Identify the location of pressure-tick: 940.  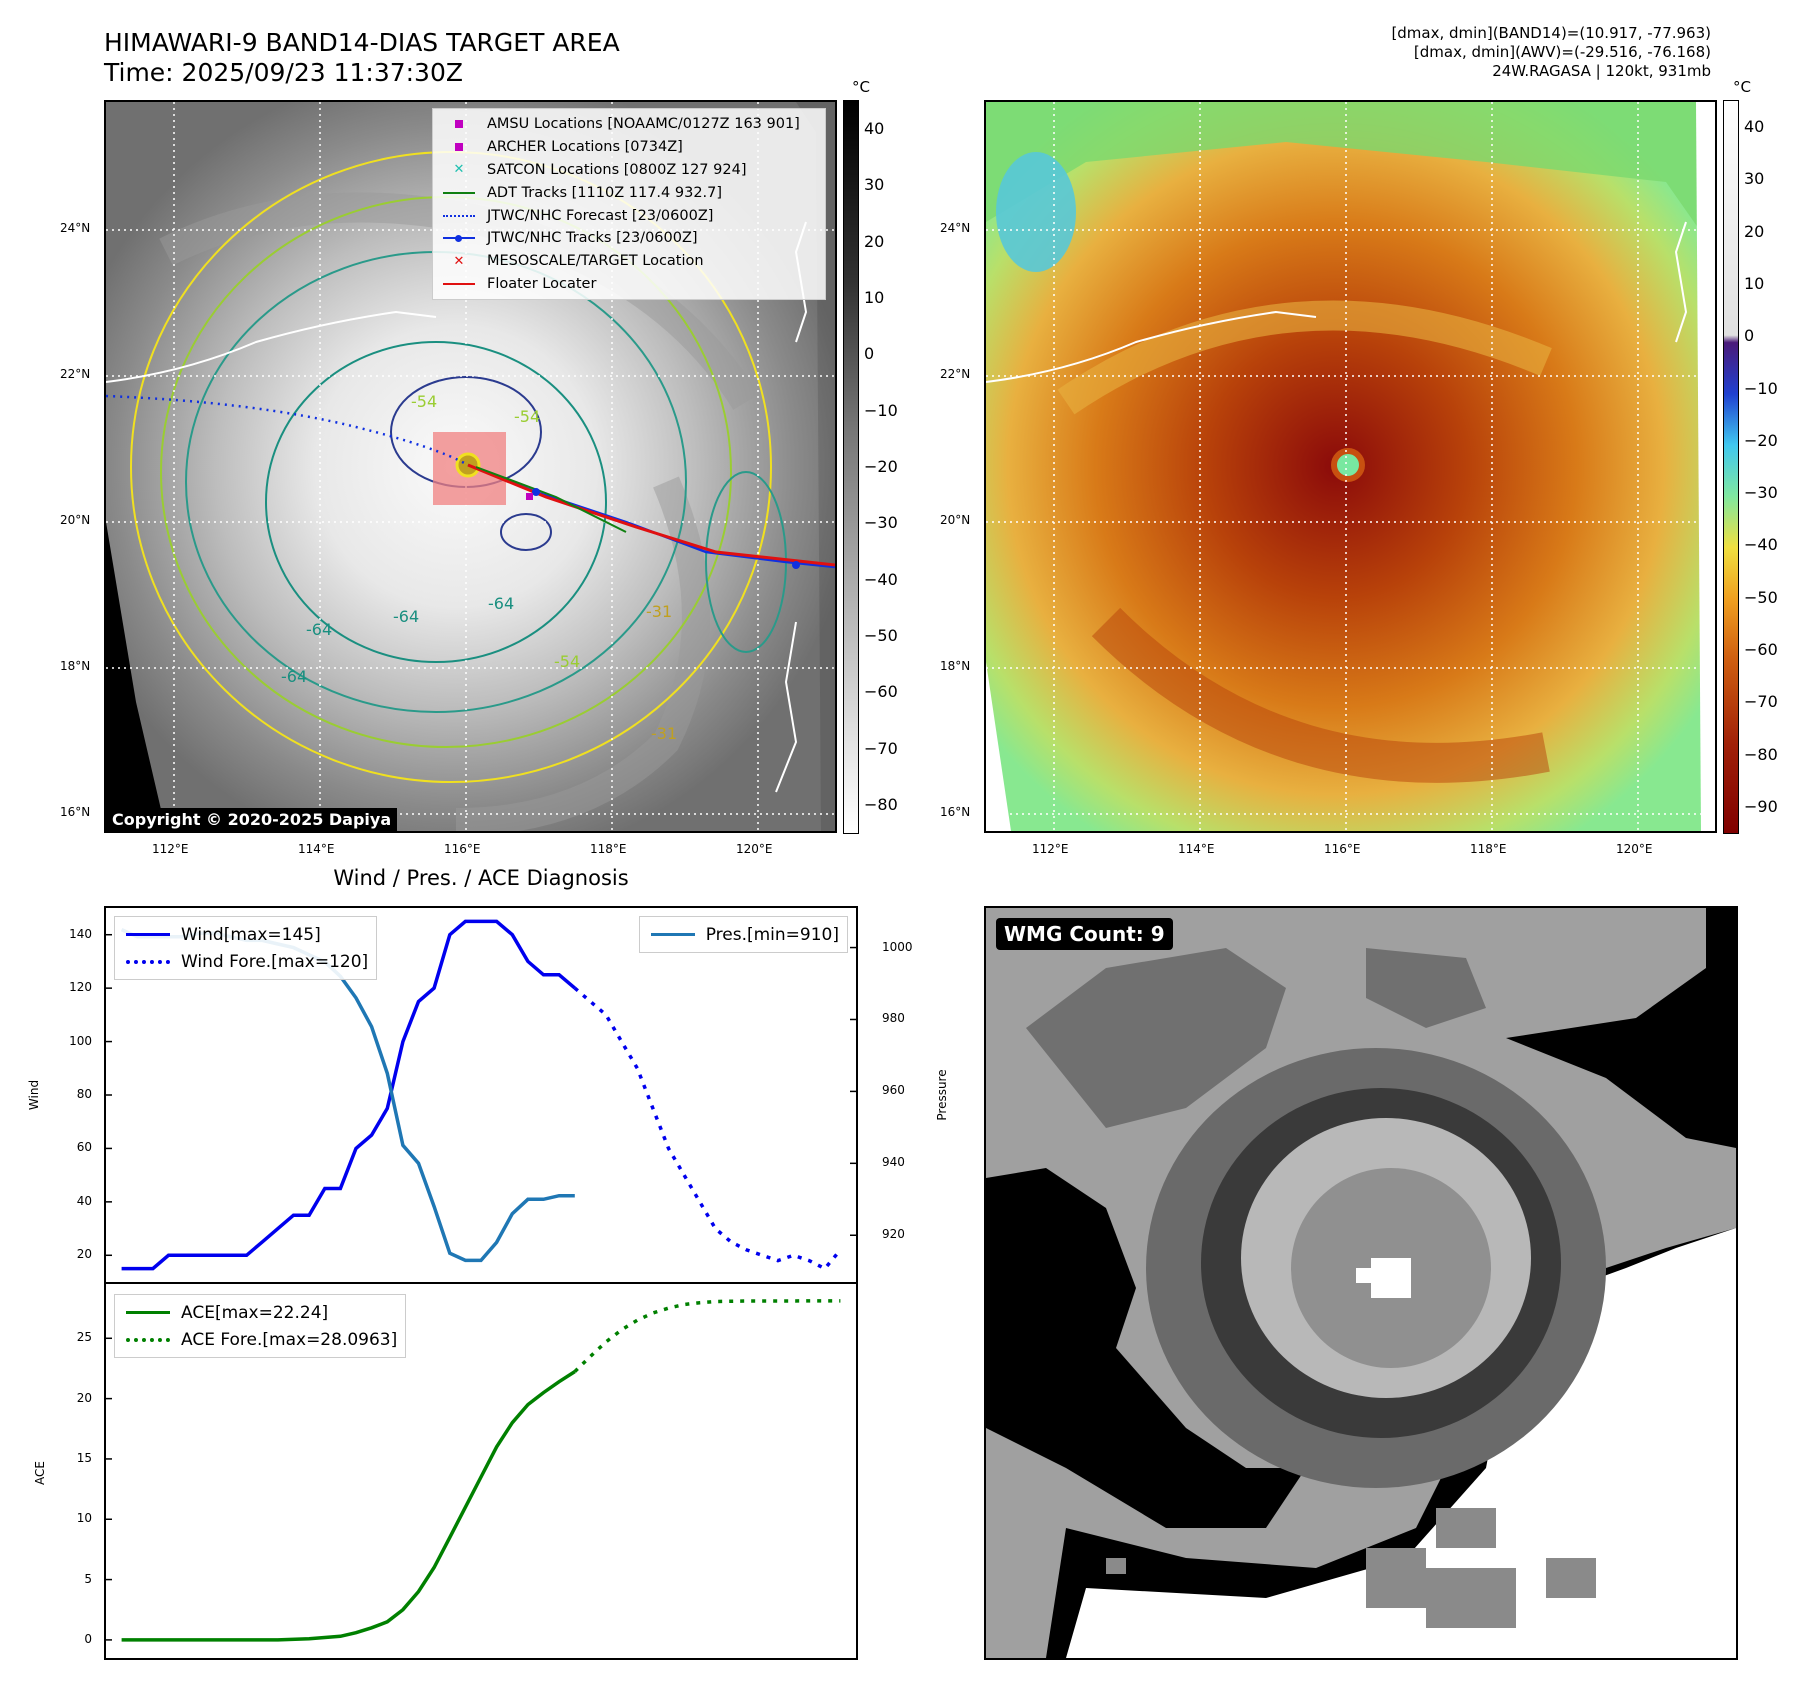
(893, 1162).